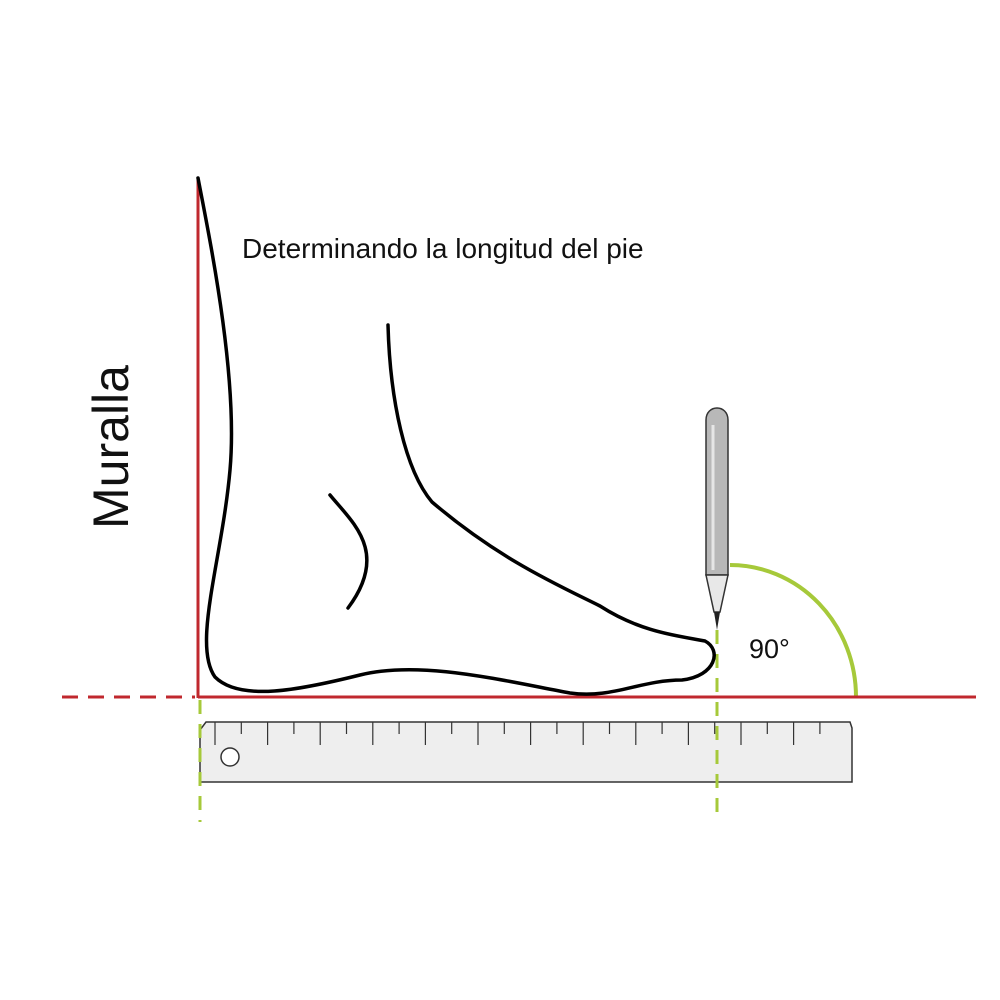 Image resolution: width=1000 pixels, height=1000 pixels. Describe the element at coordinates (769, 649) in the screenshot. I see `angle-label: 90°` at that location.